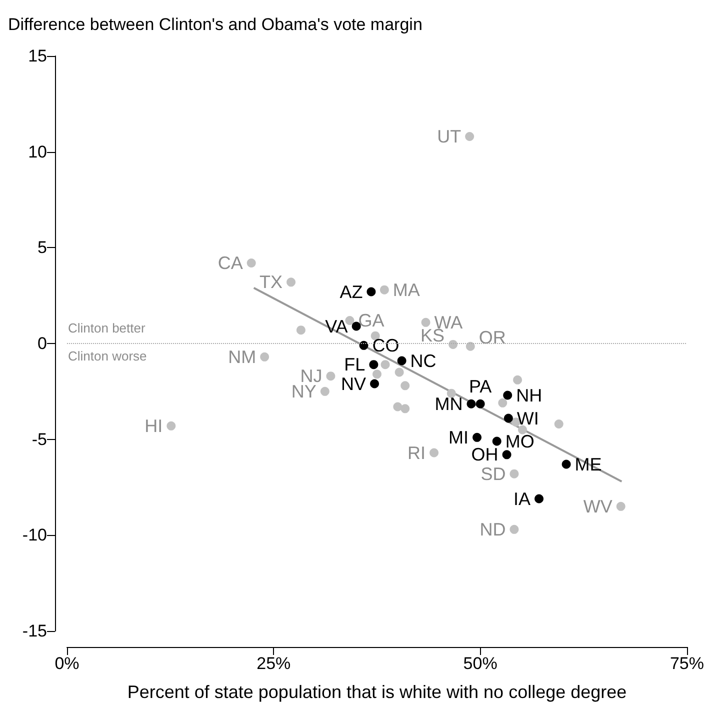 The width and height of the screenshot is (715, 719). What do you see at coordinates (42, 248) in the screenshot?
I see `y-tick-label: 5` at bounding box center [42, 248].